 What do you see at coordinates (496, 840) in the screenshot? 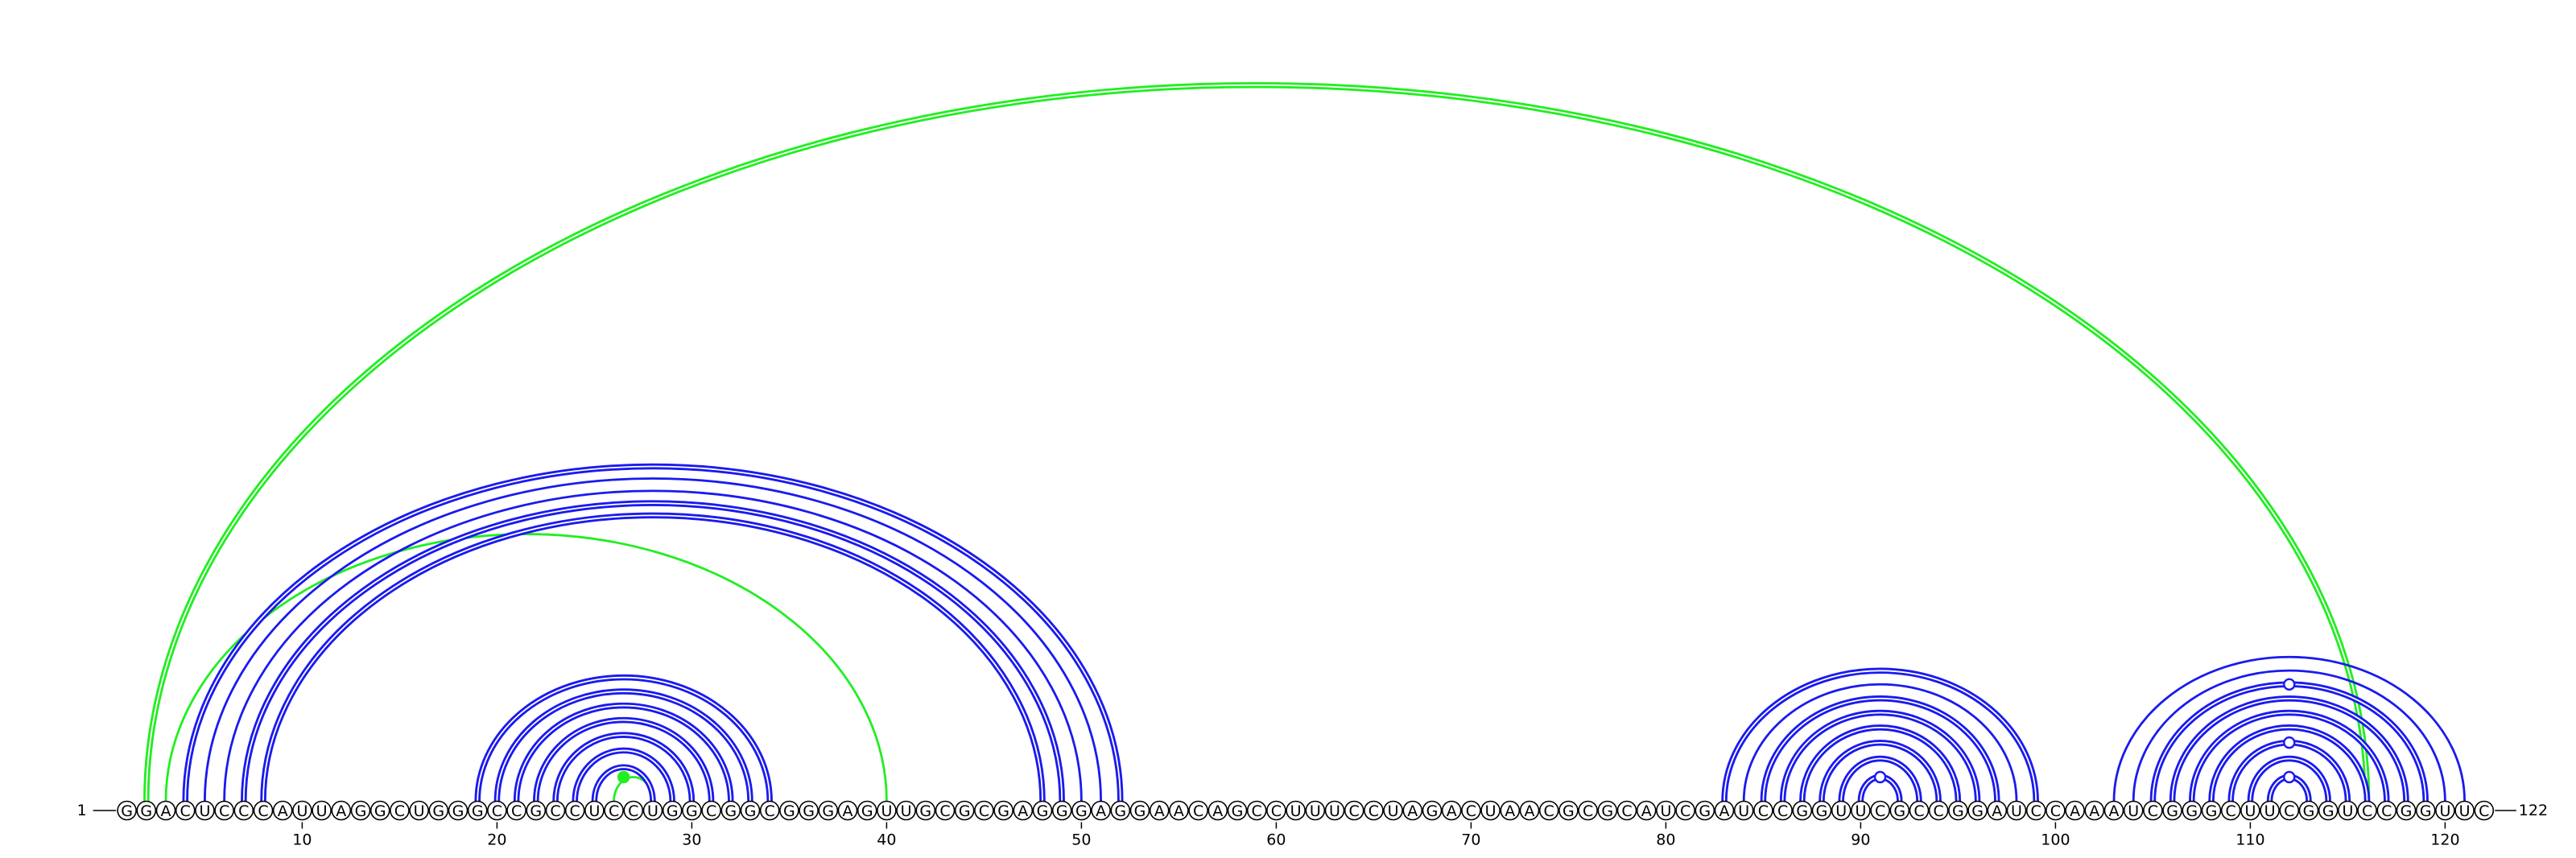
I see `tick-label: 20` at bounding box center [496, 840].